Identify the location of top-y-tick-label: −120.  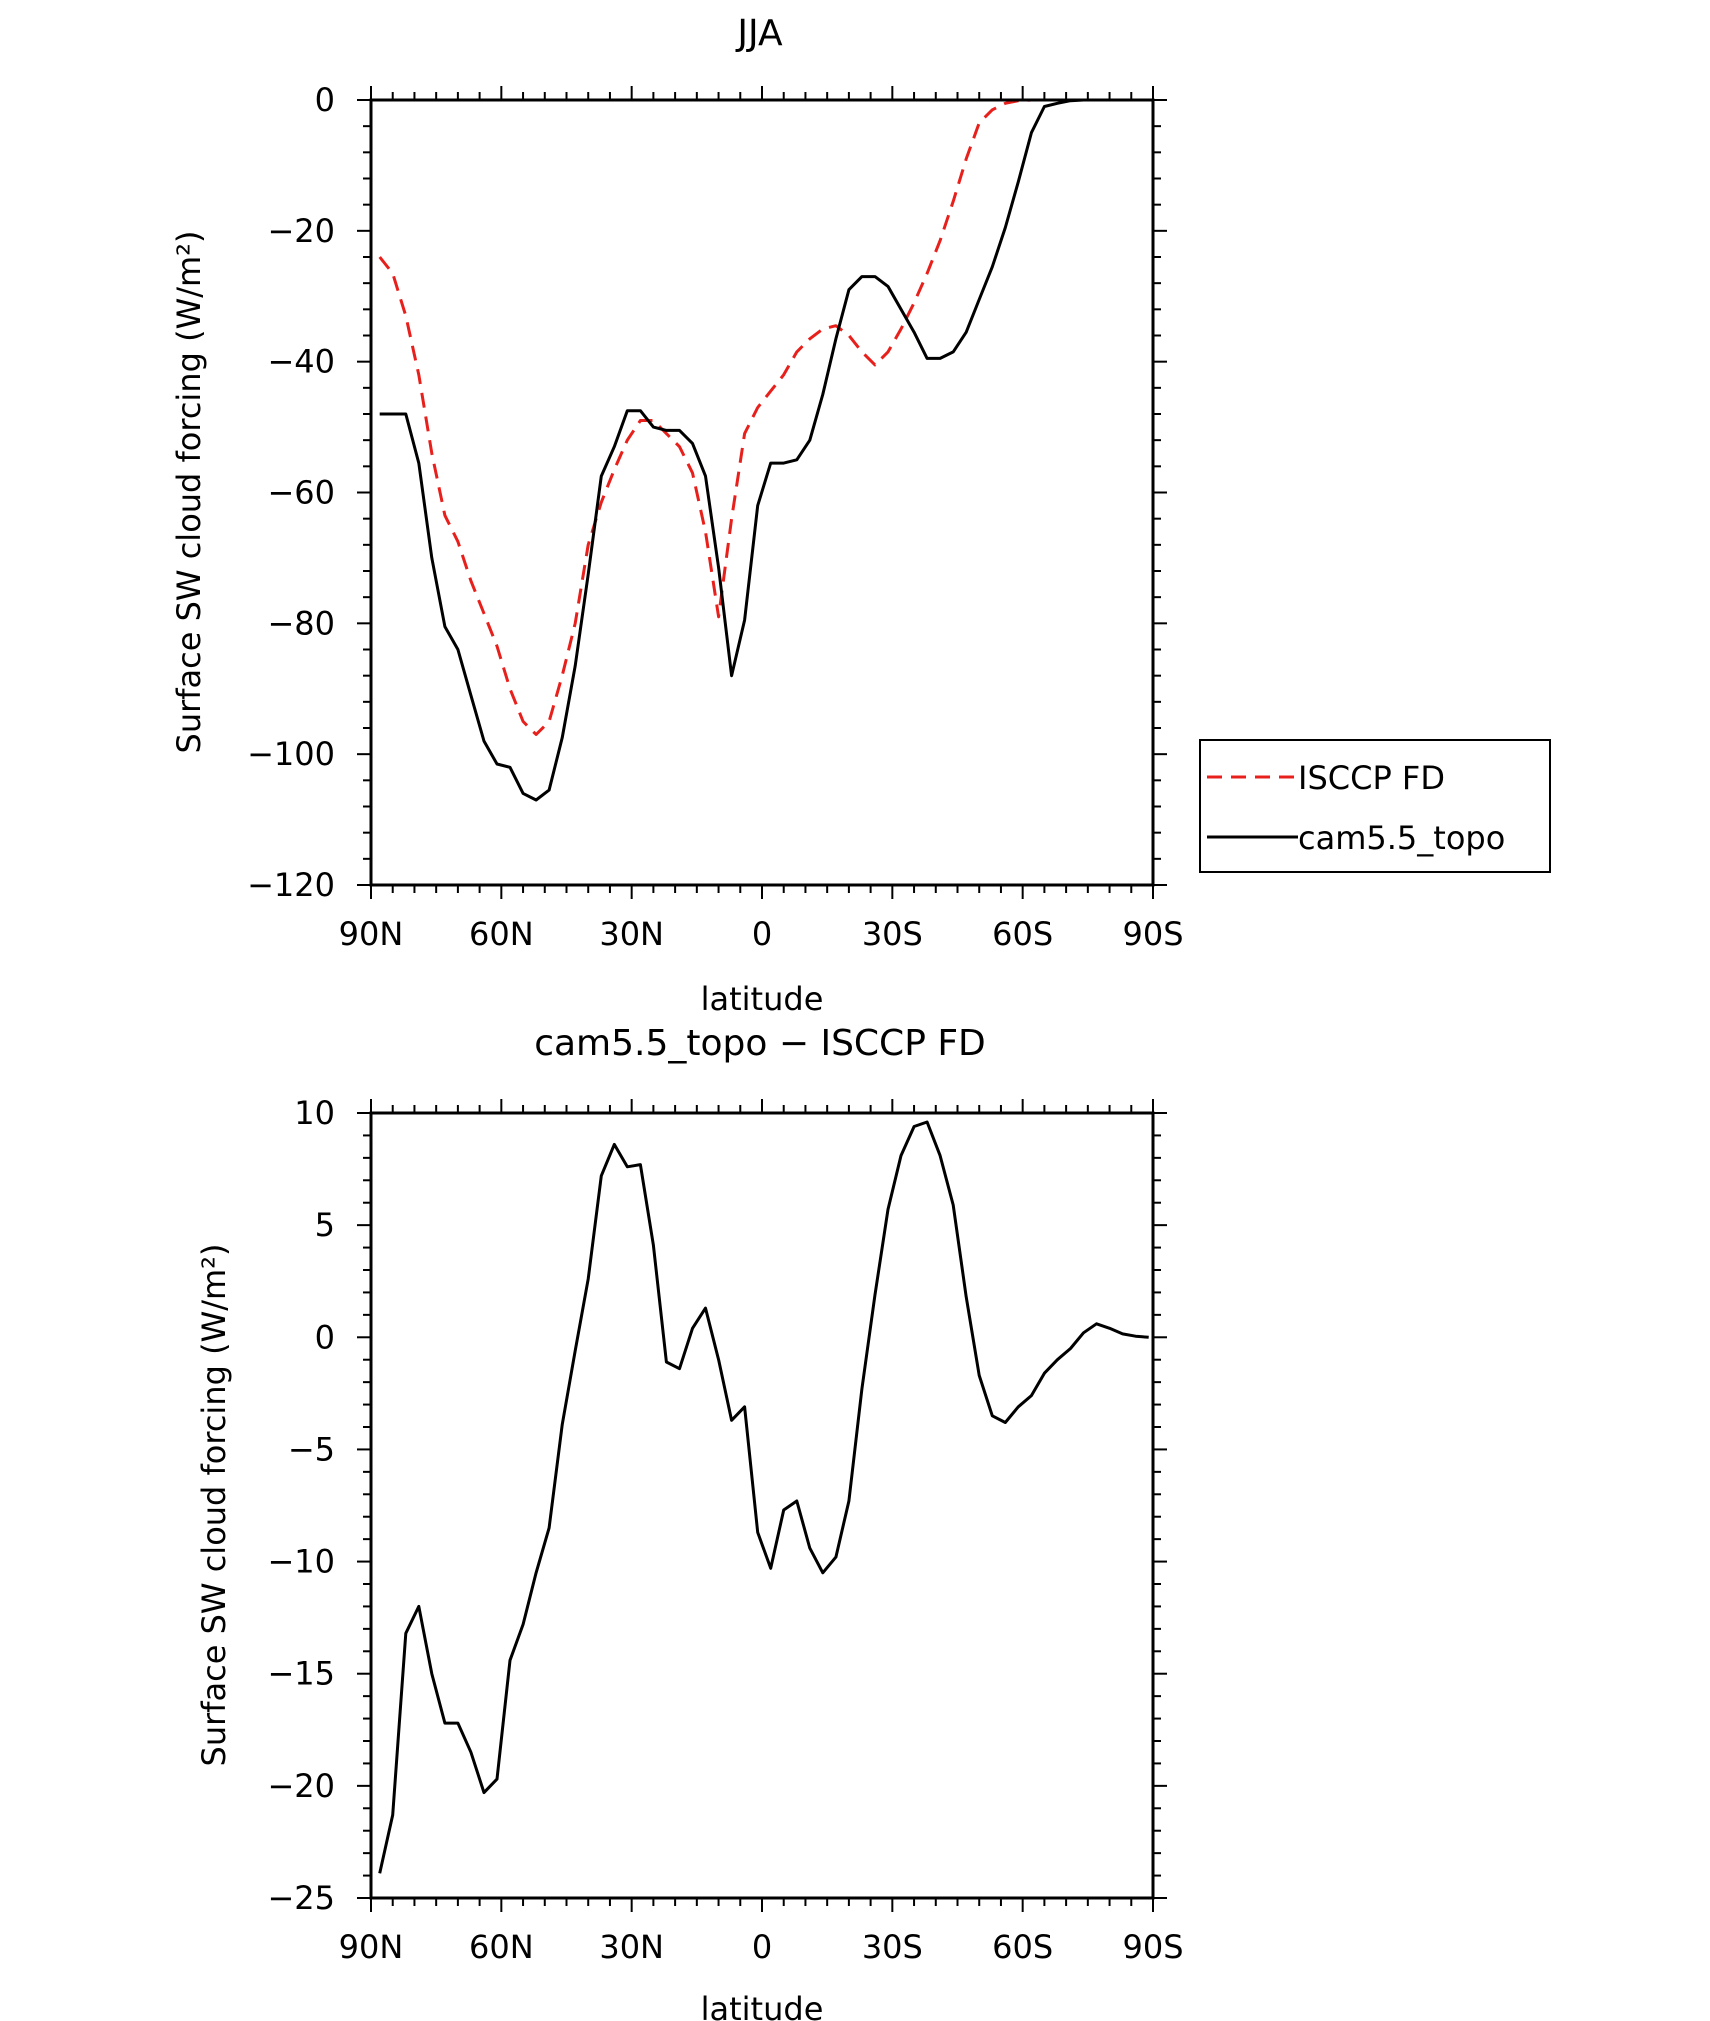
(291, 885).